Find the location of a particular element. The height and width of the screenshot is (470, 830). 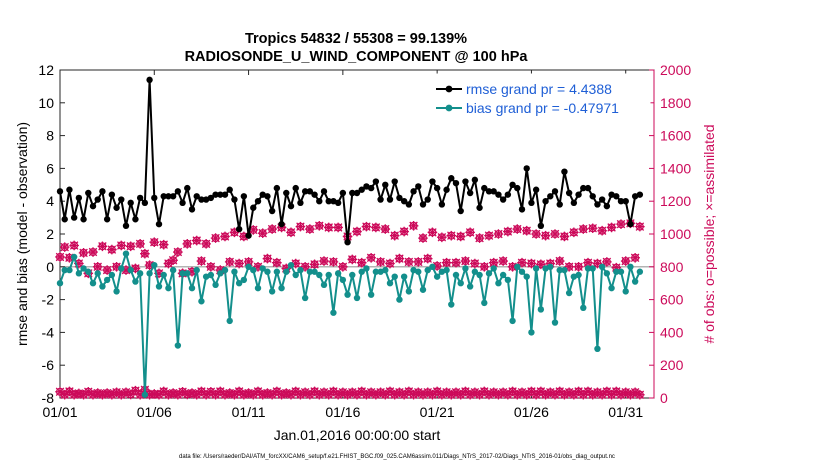

y-axis-label-right: # of obs: o=possible; ×=assimilated is located at coordinates (709, 233).